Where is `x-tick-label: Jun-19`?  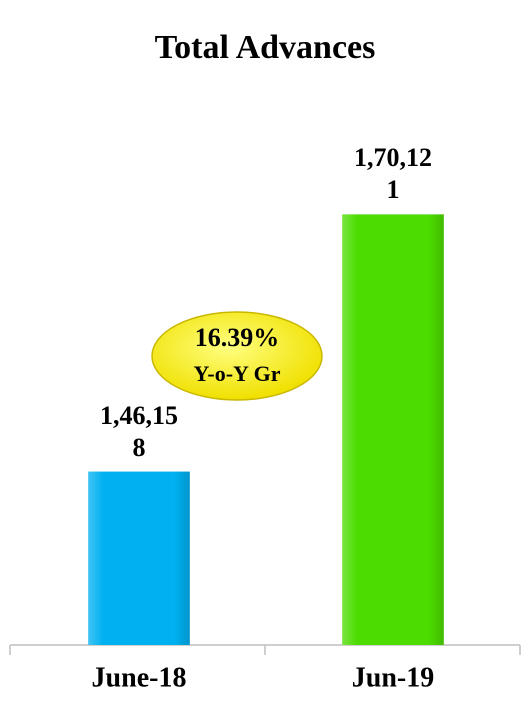
x-tick-label: Jun-19 is located at coordinates (393, 677).